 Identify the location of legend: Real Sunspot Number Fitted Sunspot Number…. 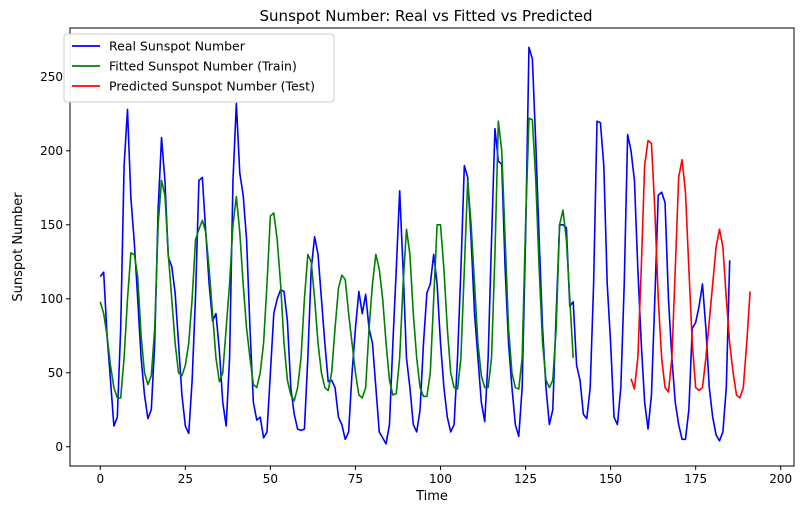
(199, 68).